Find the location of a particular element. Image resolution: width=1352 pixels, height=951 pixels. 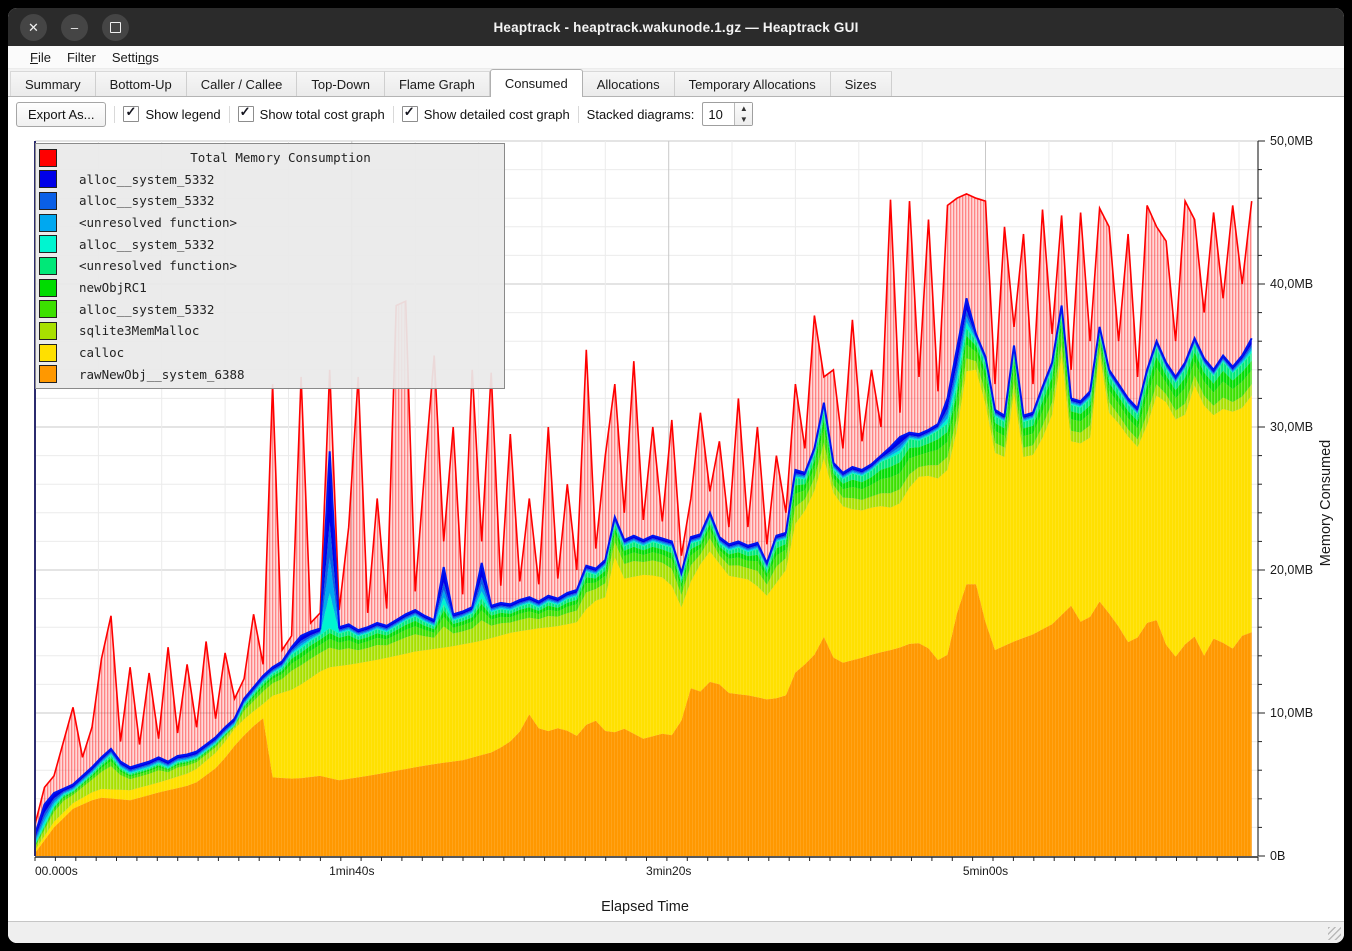

legend-item: Total Memory Consumption is located at coordinates (270, 158).